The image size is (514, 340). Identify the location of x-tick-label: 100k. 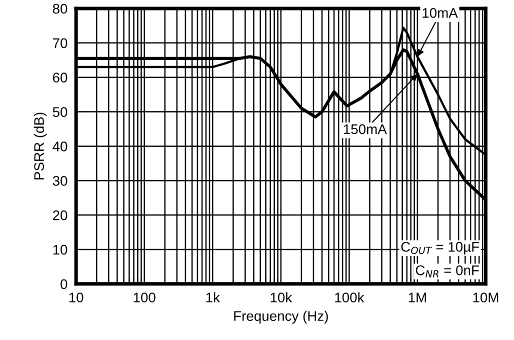
(349, 297).